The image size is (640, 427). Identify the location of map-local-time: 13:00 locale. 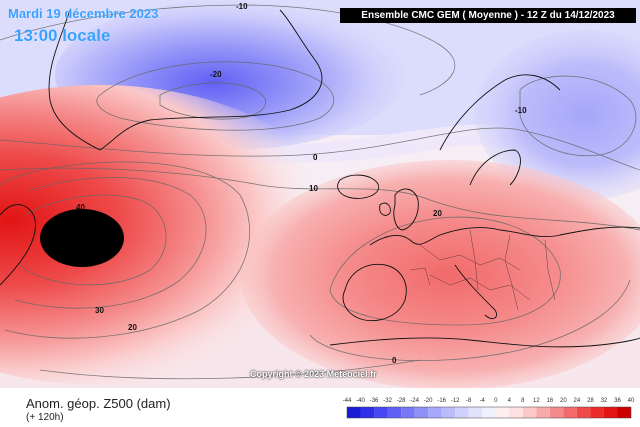
(62, 35).